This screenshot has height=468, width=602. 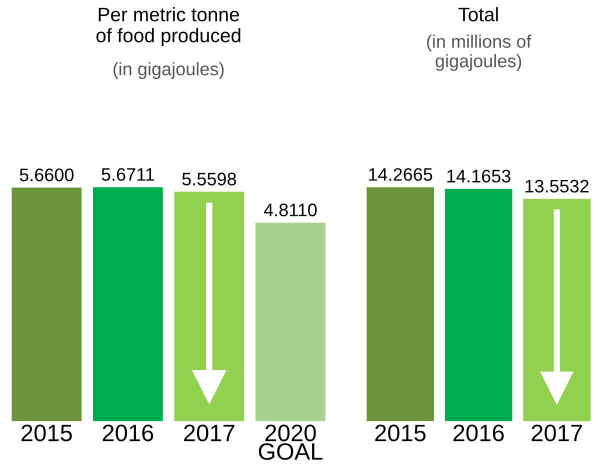 I want to click on x-tick-label: 2020 GOAL, so click(x=290, y=442).